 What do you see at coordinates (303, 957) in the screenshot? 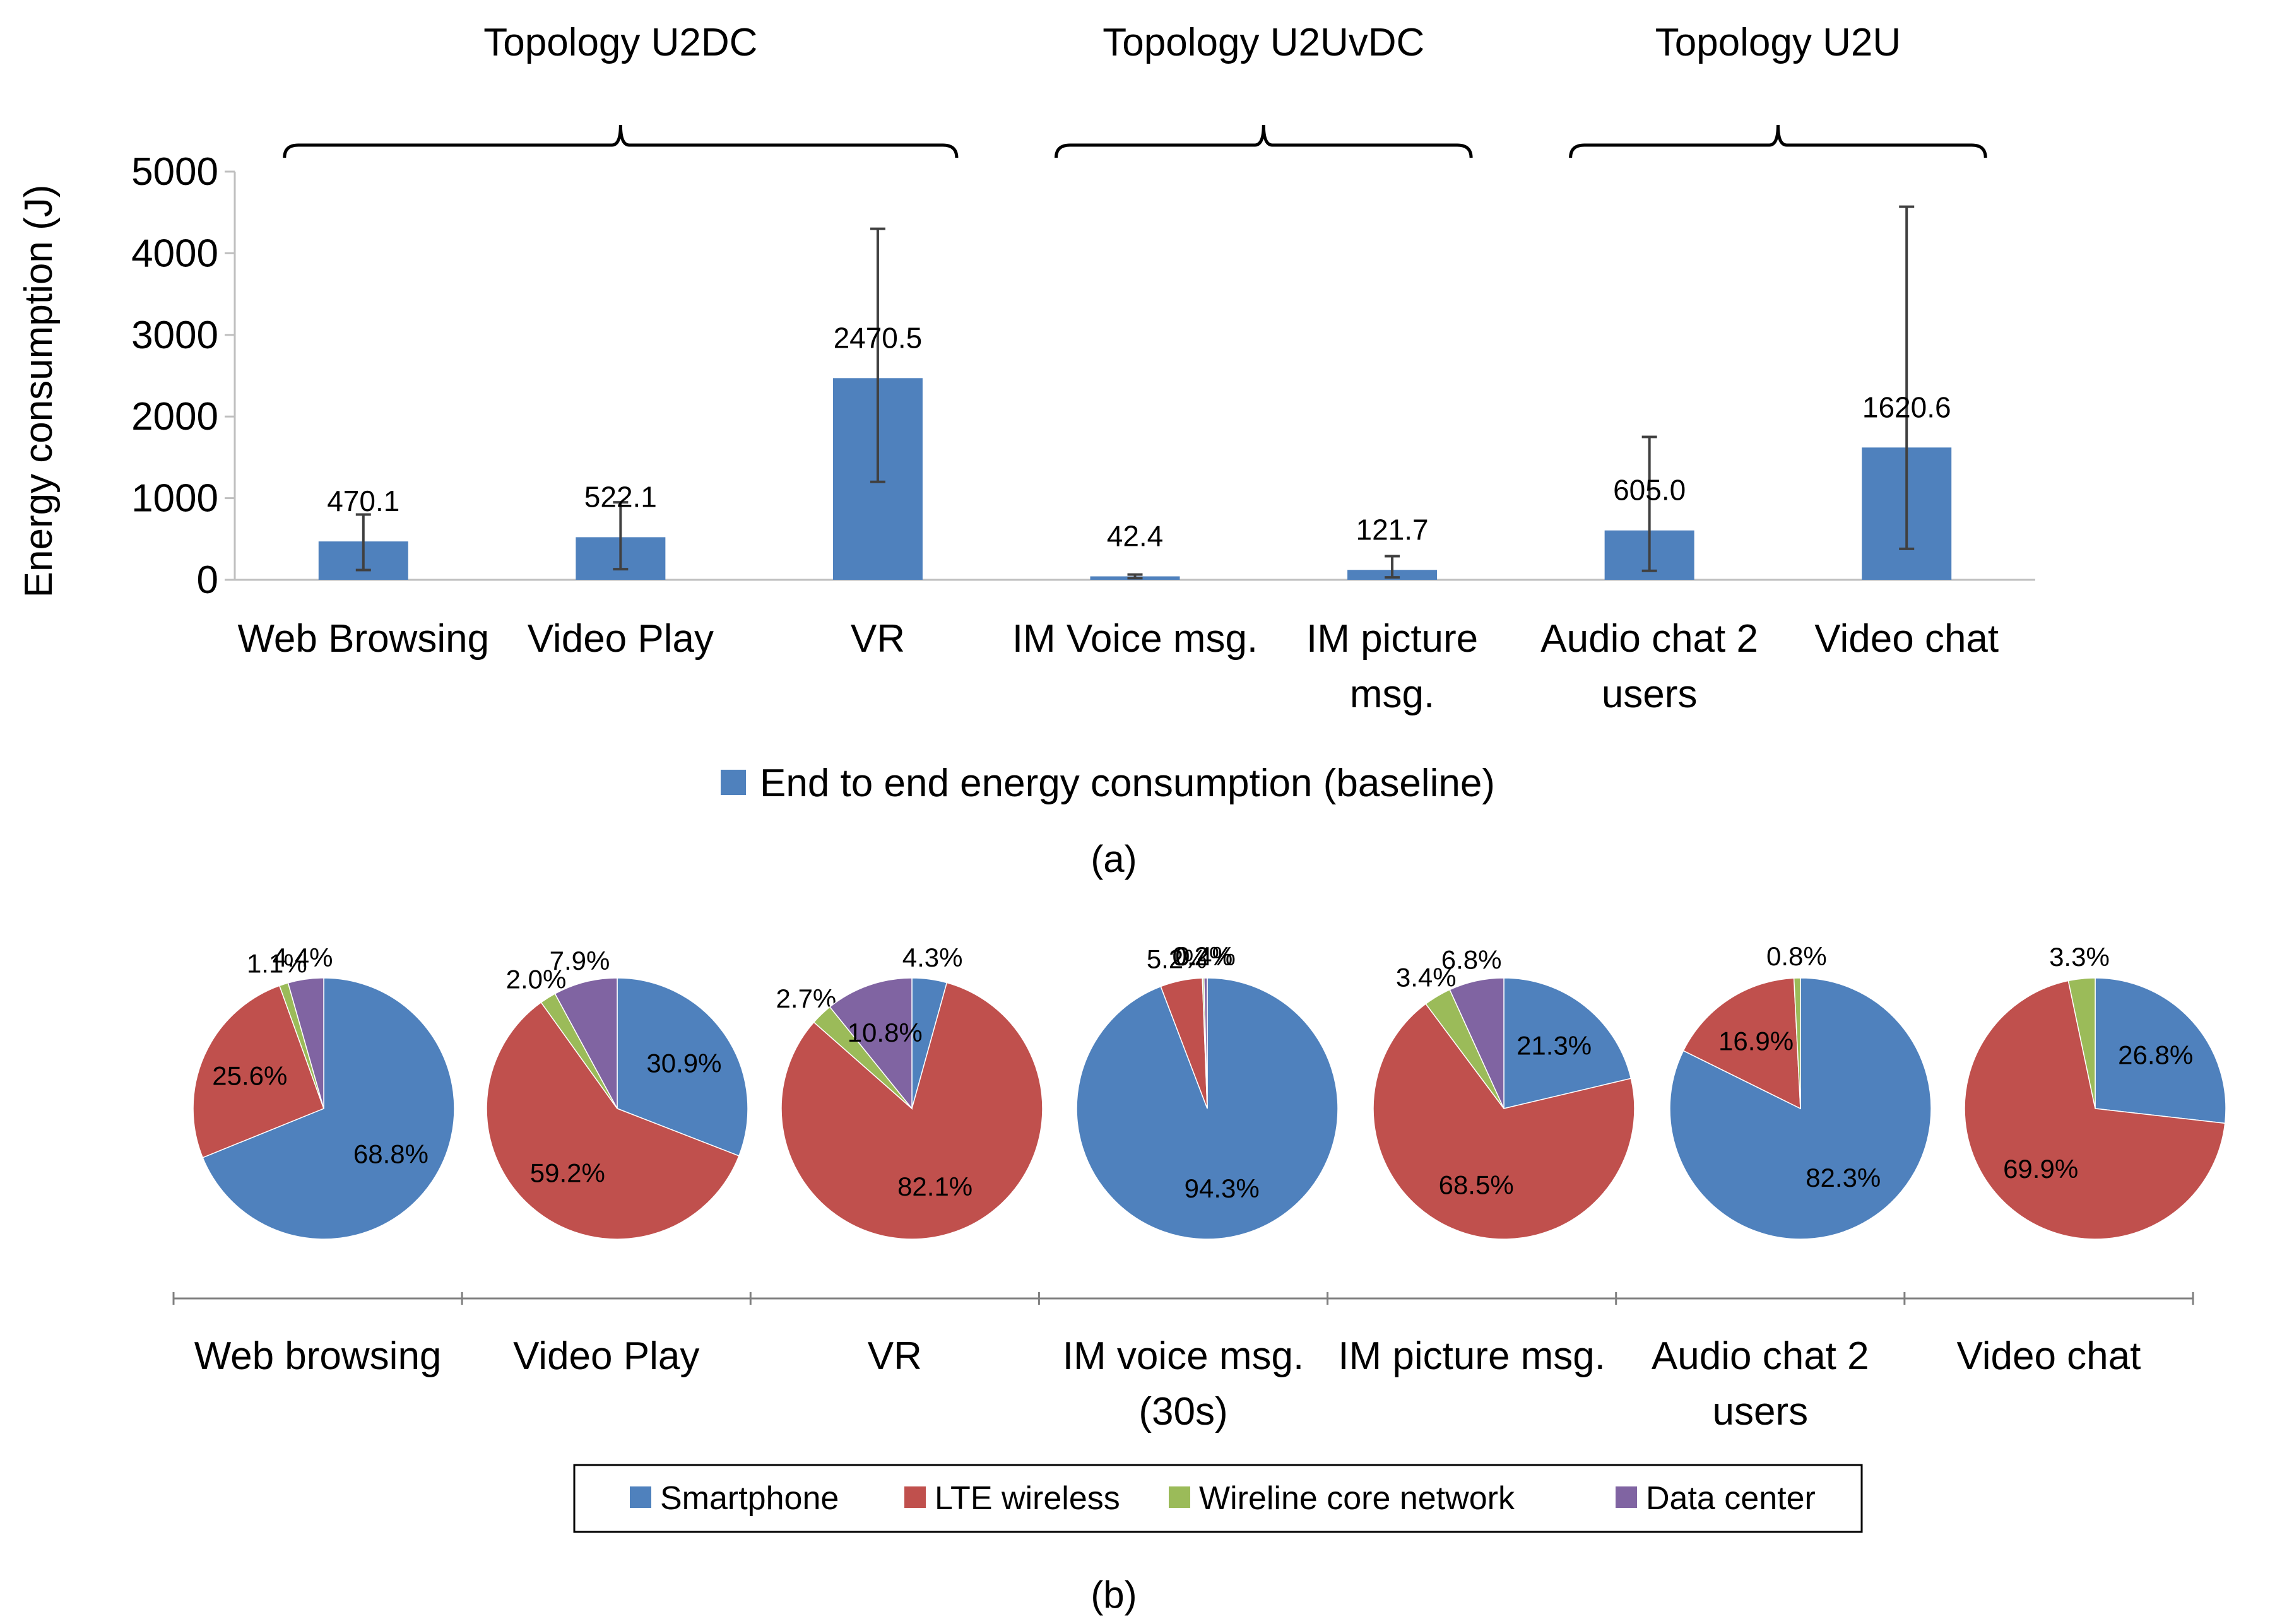
I see `pie-slice-label: 4.4%` at bounding box center [303, 957].